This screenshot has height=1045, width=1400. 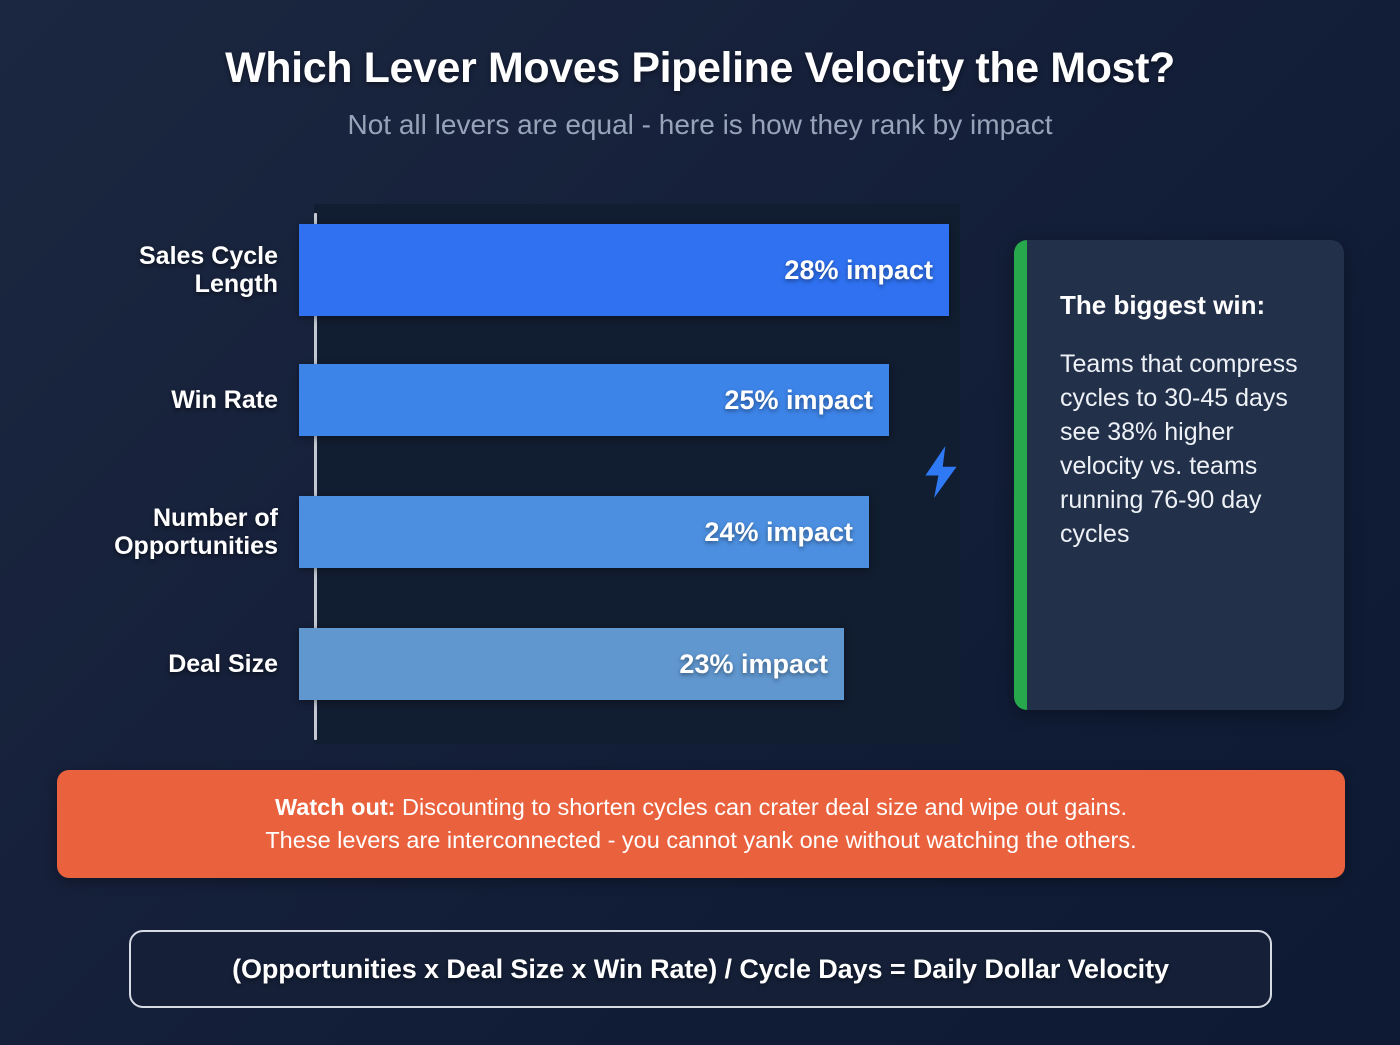 I want to click on bar-row: Win Rate 25% impact, so click(x=510, y=400).